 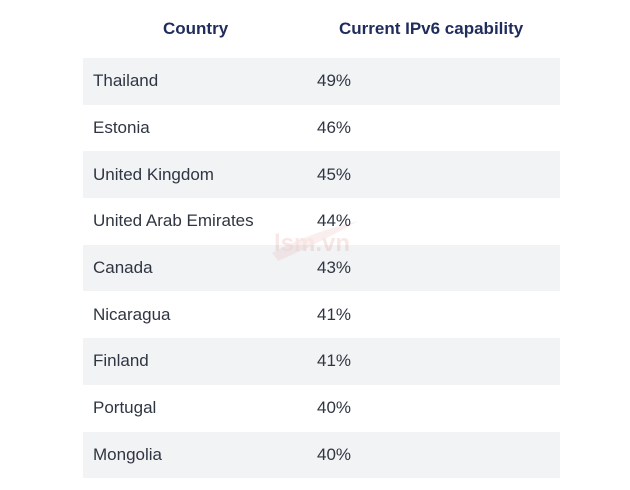 I want to click on table-row: United Kingdom 45%, so click(x=321, y=175).